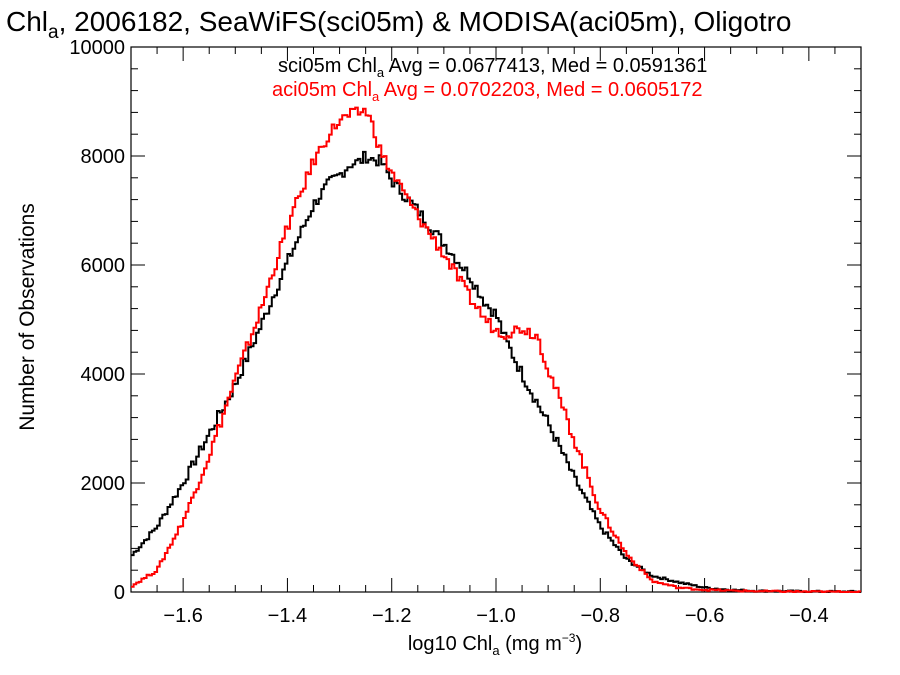 Image resolution: width=900 pixels, height=675 pixels. I want to click on legend-sci05m-subscript: a, so click(381, 72).